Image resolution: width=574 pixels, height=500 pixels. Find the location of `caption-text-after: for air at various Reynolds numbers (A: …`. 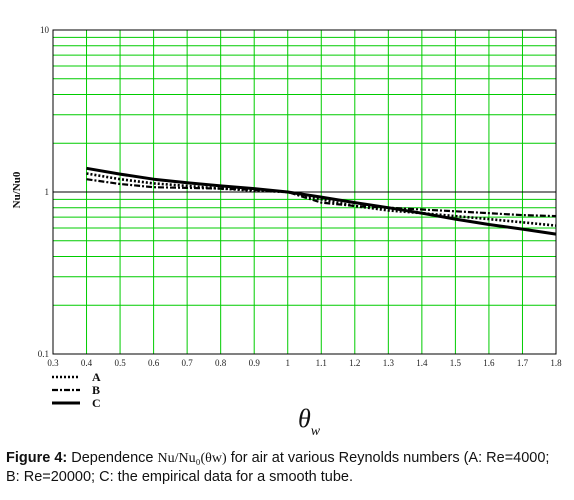

caption-text-after: for air at various Reynolds numbers (A: … is located at coordinates (278, 467).